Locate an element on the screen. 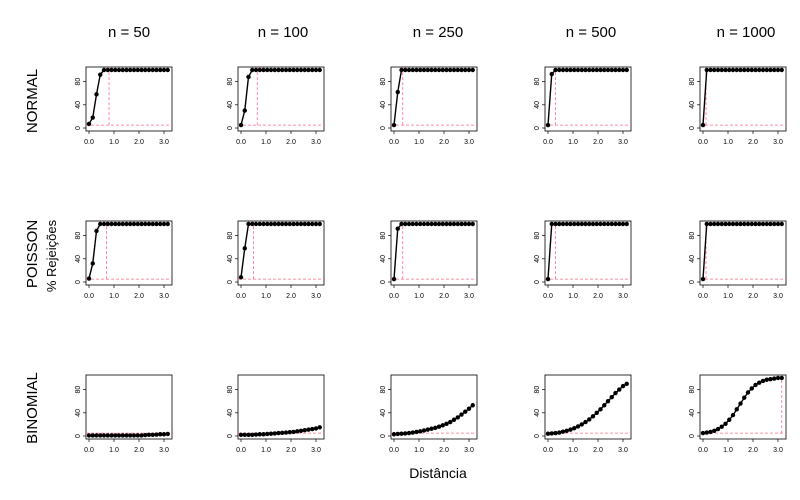  x-tick-label: 3.0 is located at coordinates (778, 142).